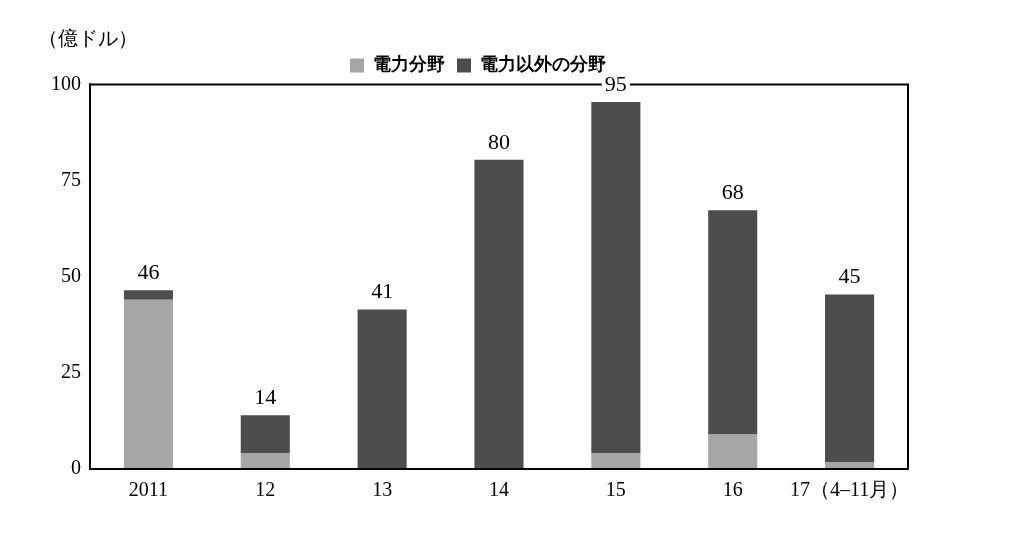 The height and width of the screenshot is (537, 1024). I want to click on y-axis-title: （億ドル）, so click(88, 38).